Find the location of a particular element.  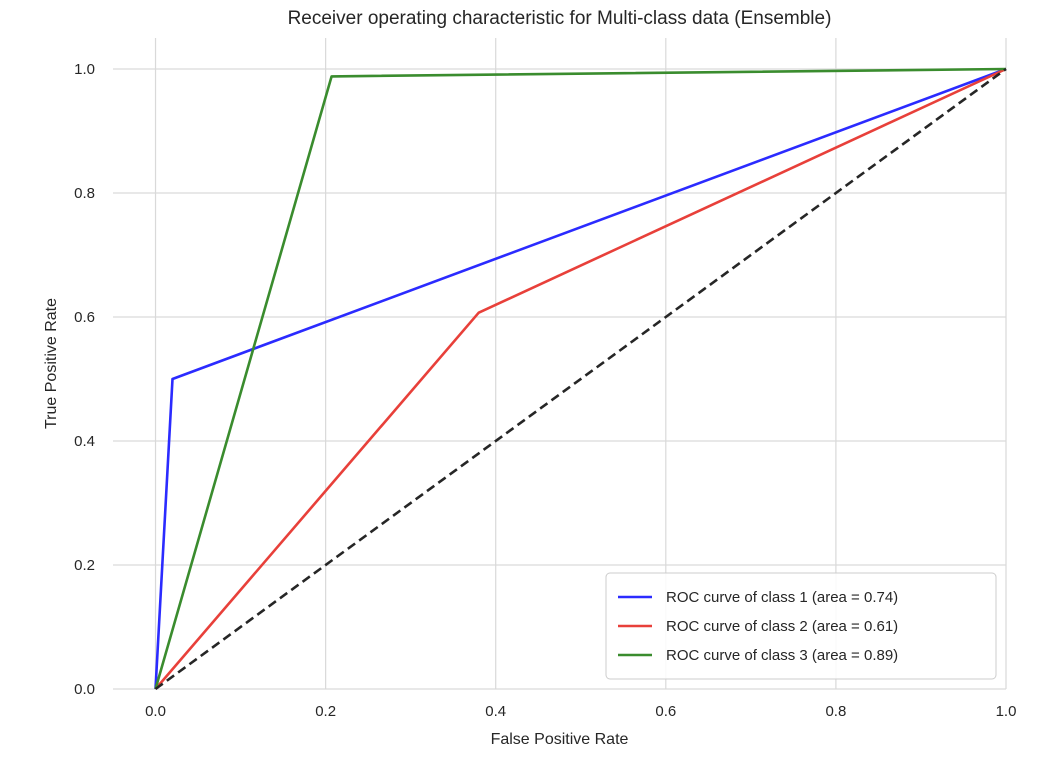

x-tick-label: 1.0 is located at coordinates (1006, 711).